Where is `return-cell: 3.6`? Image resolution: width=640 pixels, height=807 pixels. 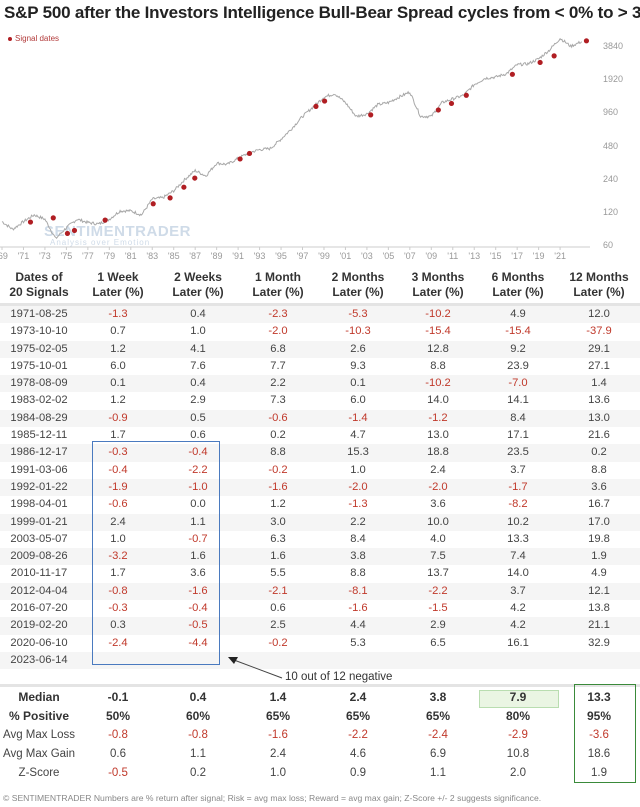 return-cell: 3.6 is located at coordinates (438, 505).